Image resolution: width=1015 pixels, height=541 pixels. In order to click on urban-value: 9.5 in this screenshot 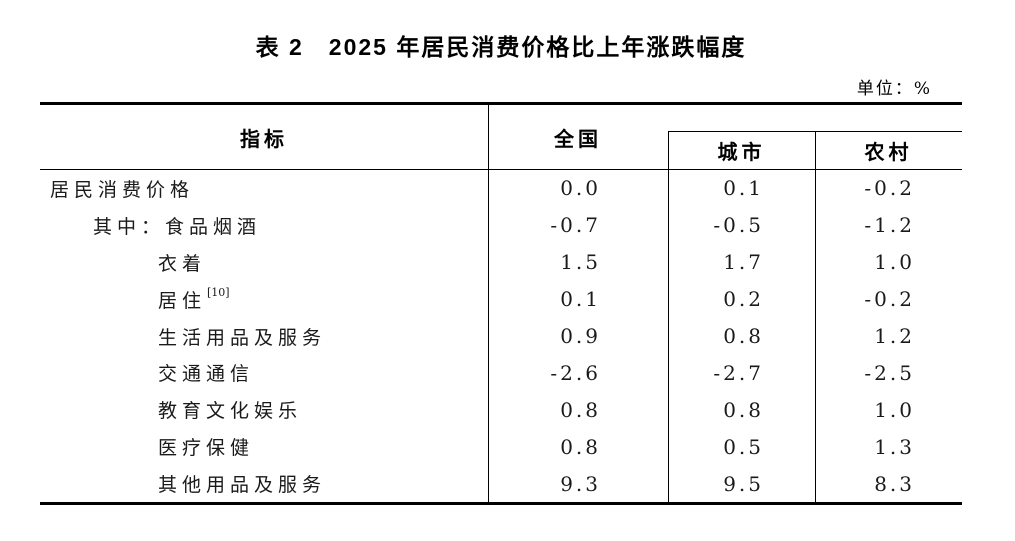, I will do `click(743, 483)`.